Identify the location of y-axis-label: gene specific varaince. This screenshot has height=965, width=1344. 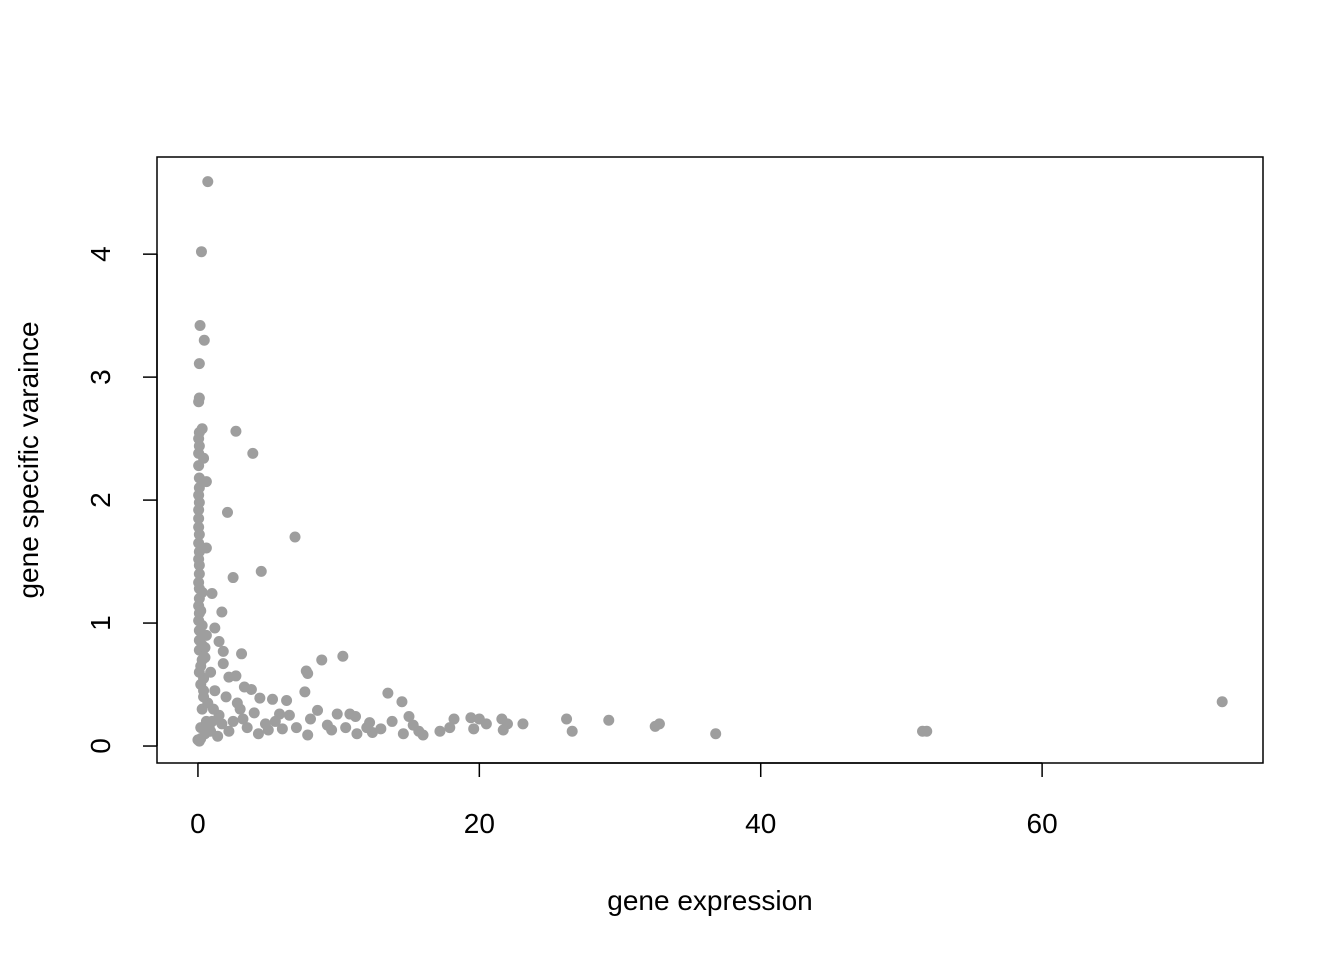
(28, 459).